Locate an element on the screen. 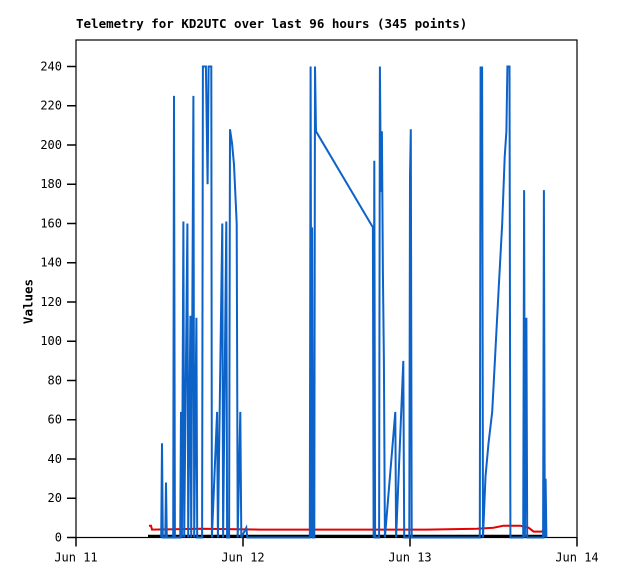  y-tick-label: 100 is located at coordinates (51, 341).